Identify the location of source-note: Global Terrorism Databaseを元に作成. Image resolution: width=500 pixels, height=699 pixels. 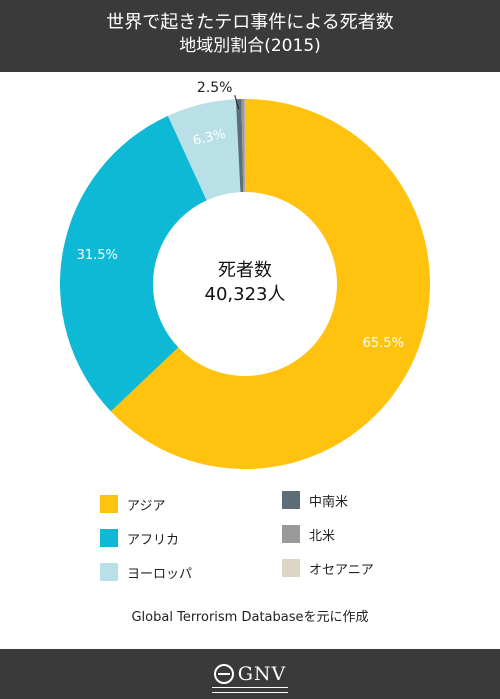
(250, 617).